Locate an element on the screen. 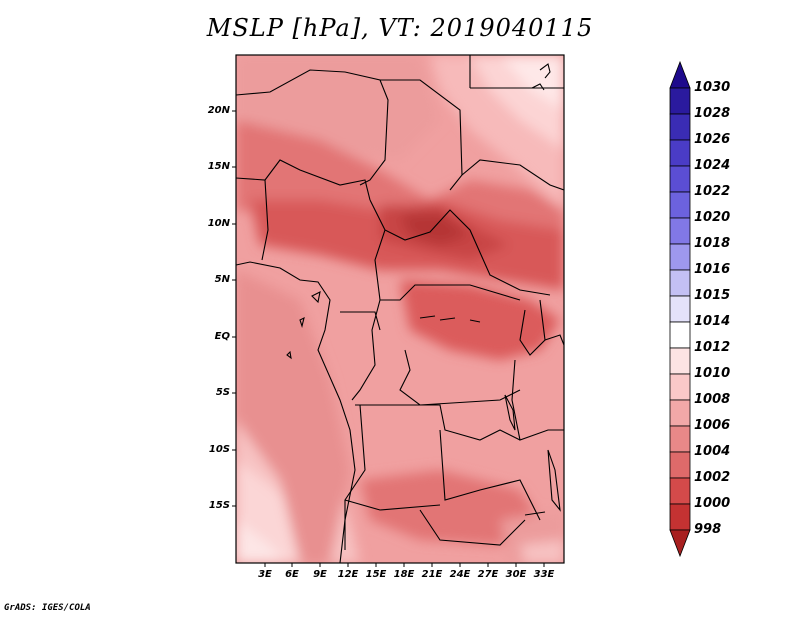 This screenshot has width=800, height=618. colorbar is located at coordinates (680, 309).